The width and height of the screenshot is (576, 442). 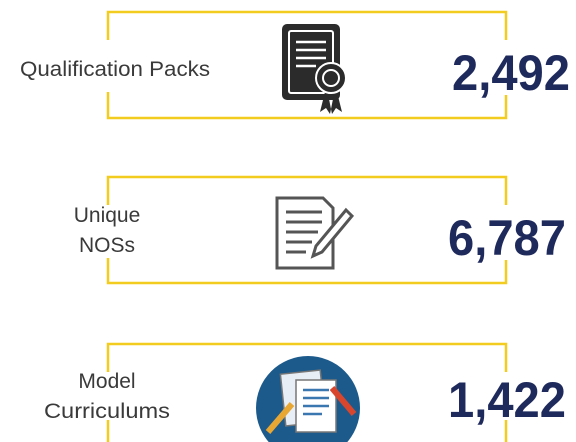 I want to click on label: Curriculums, so click(x=107, y=411).